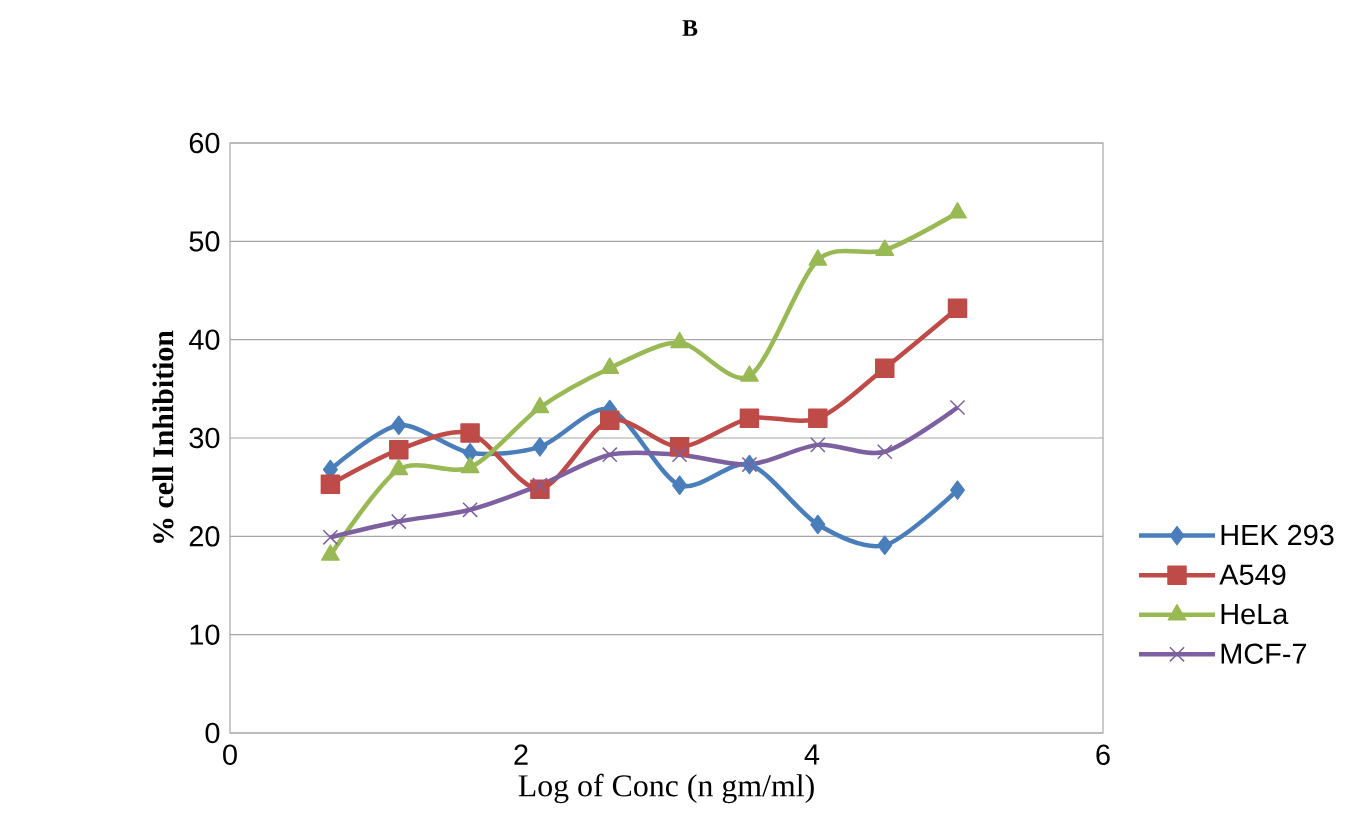  I want to click on legend-label: HEK 293, so click(1277, 535).